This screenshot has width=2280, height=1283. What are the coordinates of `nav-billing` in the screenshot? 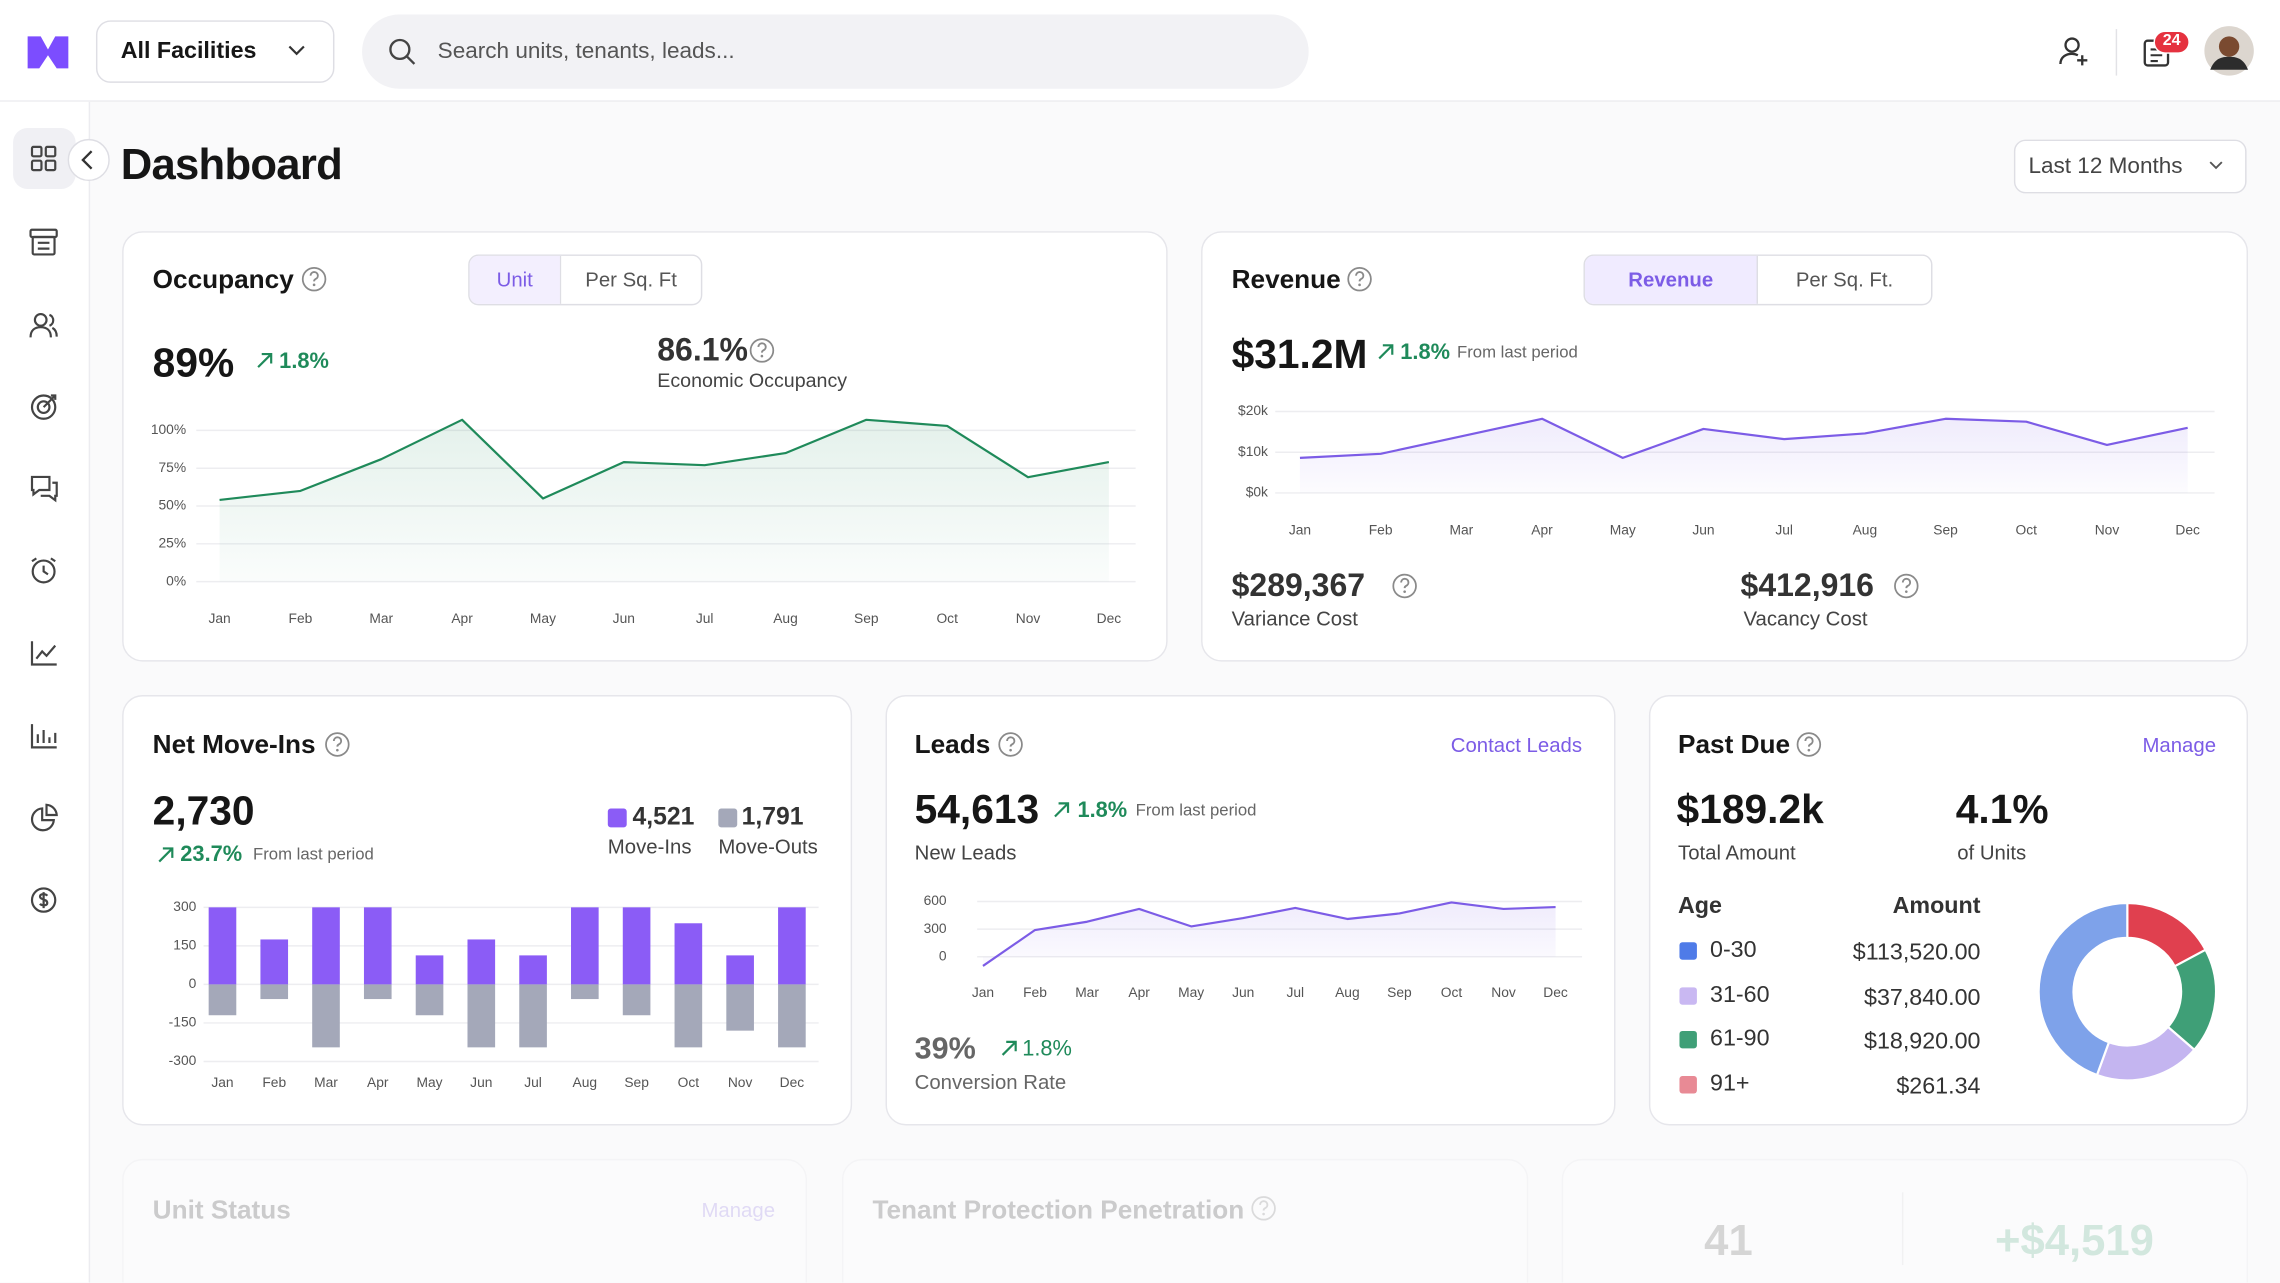 It's located at (43, 900).